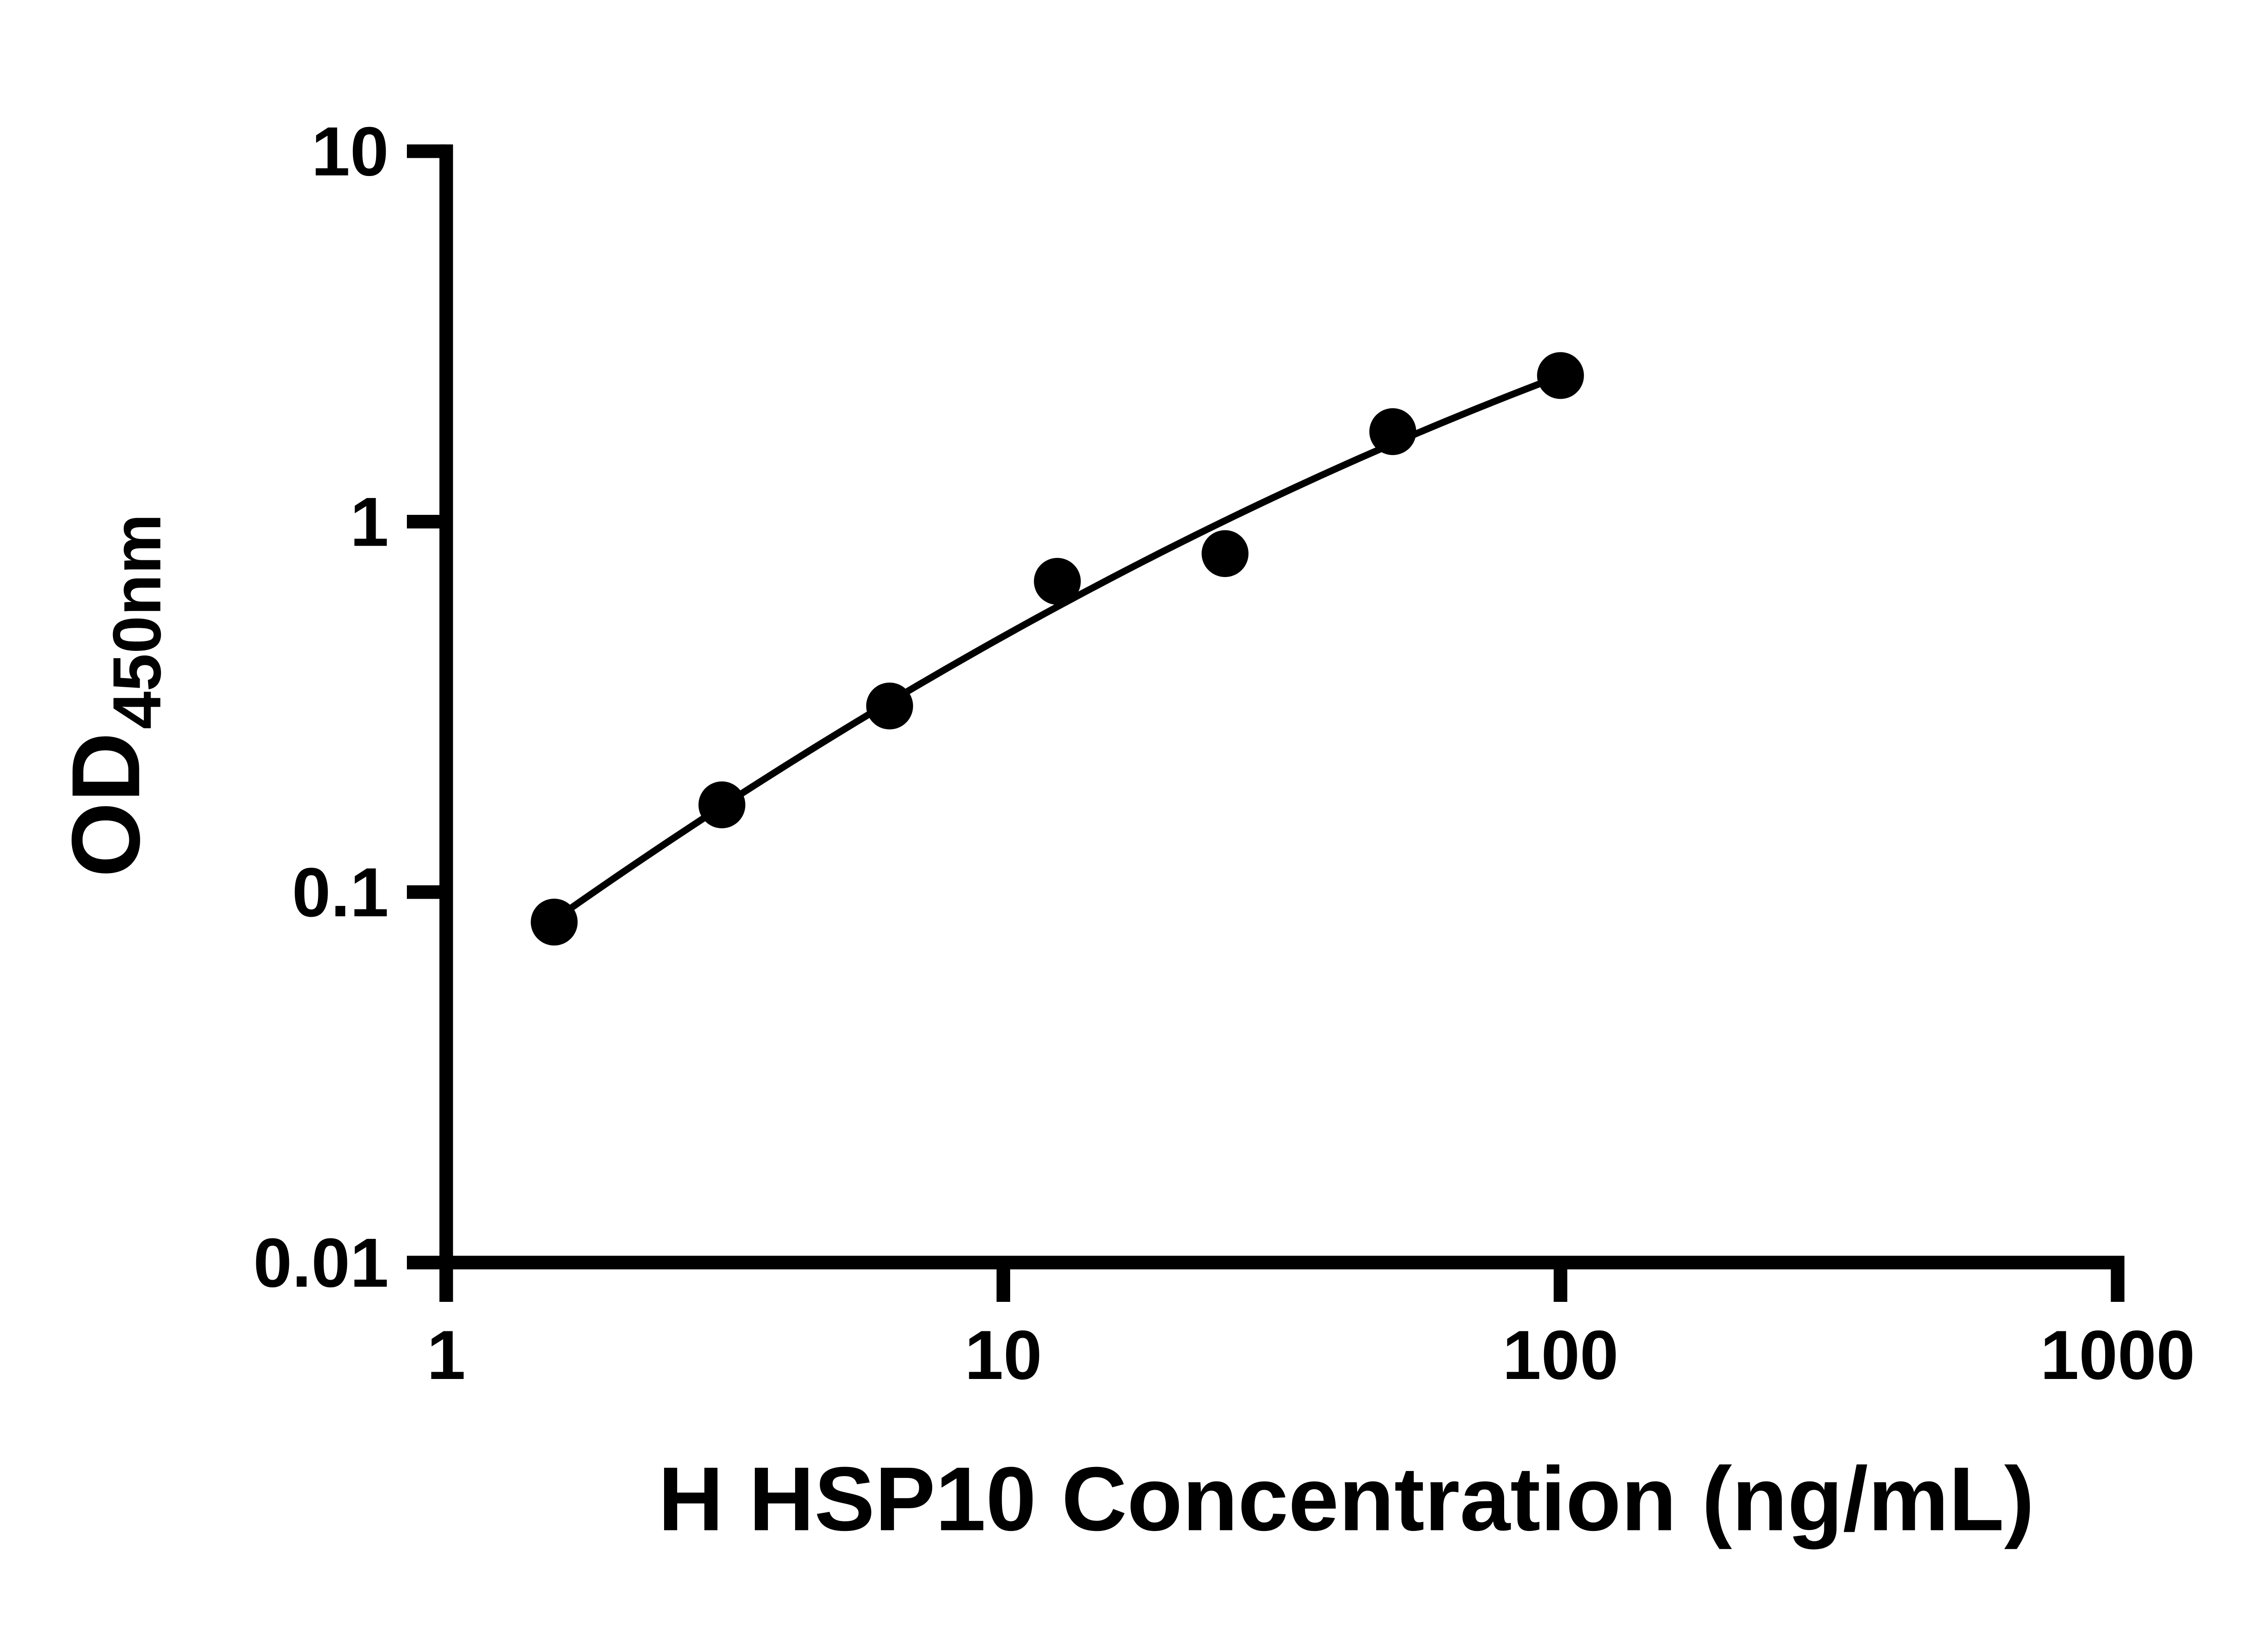 Image resolution: width=2268 pixels, height=1633 pixels. Describe the element at coordinates (340, 892) in the screenshot. I see `y-tick-label: 0.1` at that location.